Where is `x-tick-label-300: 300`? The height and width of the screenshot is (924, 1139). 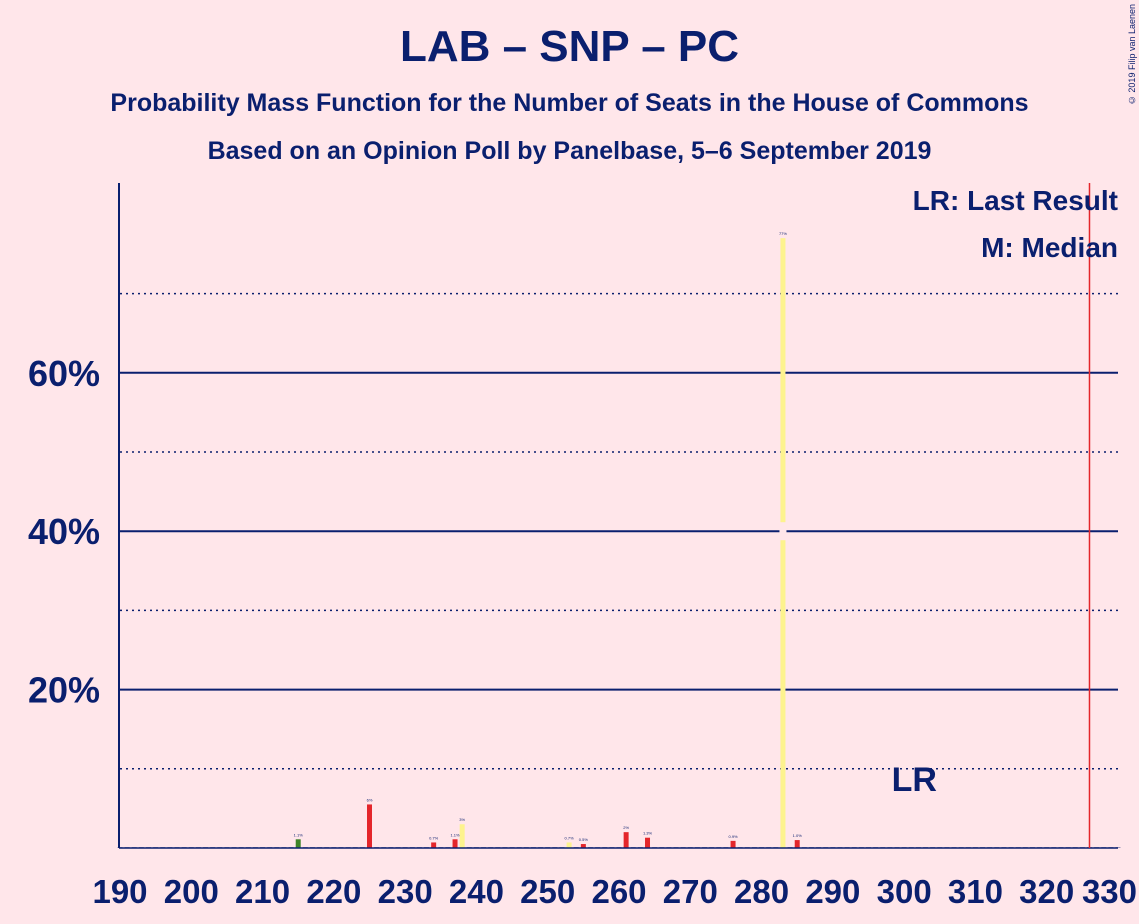
x-tick-label-300: 300 is located at coordinates (904, 891).